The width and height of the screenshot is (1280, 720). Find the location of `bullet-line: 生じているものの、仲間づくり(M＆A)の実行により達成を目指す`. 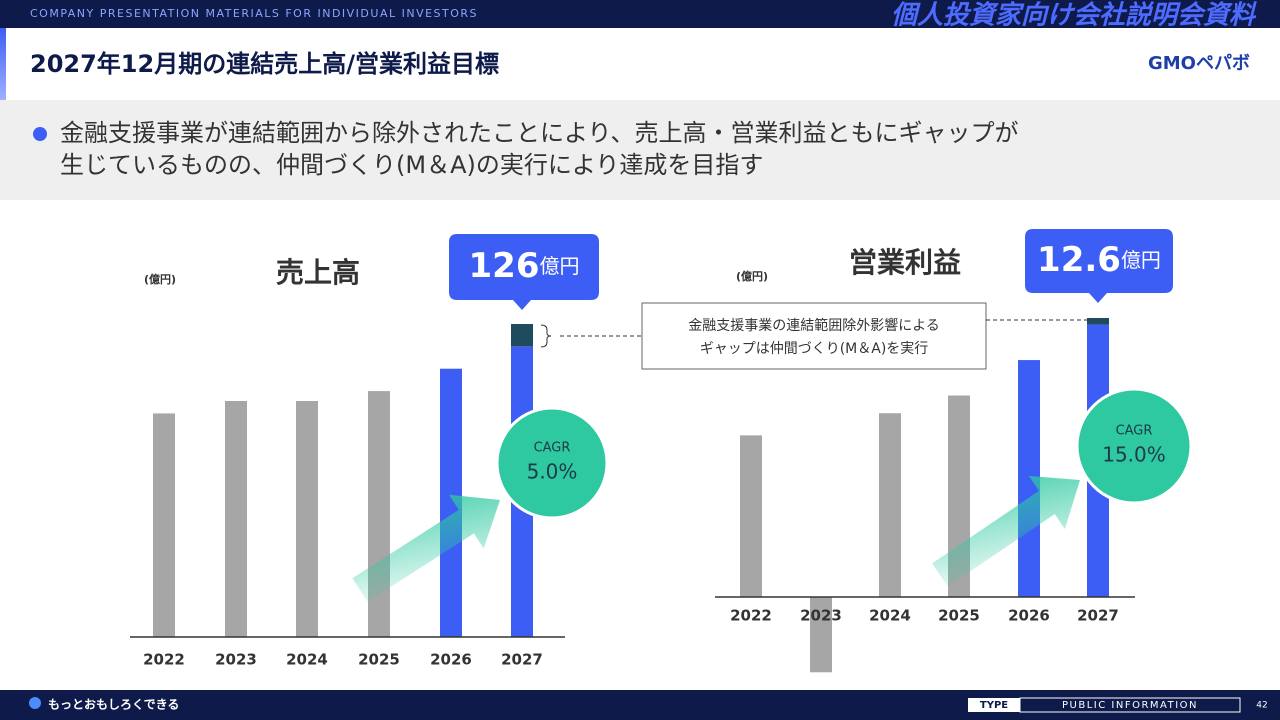

bullet-line: 生じているものの、仲間づくり(M＆A)の実行により達成を目指す is located at coordinates (411, 165).